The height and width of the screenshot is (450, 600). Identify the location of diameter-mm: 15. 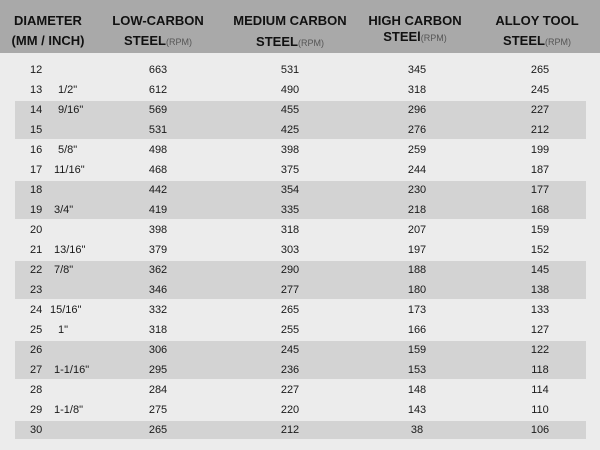
(36, 130).